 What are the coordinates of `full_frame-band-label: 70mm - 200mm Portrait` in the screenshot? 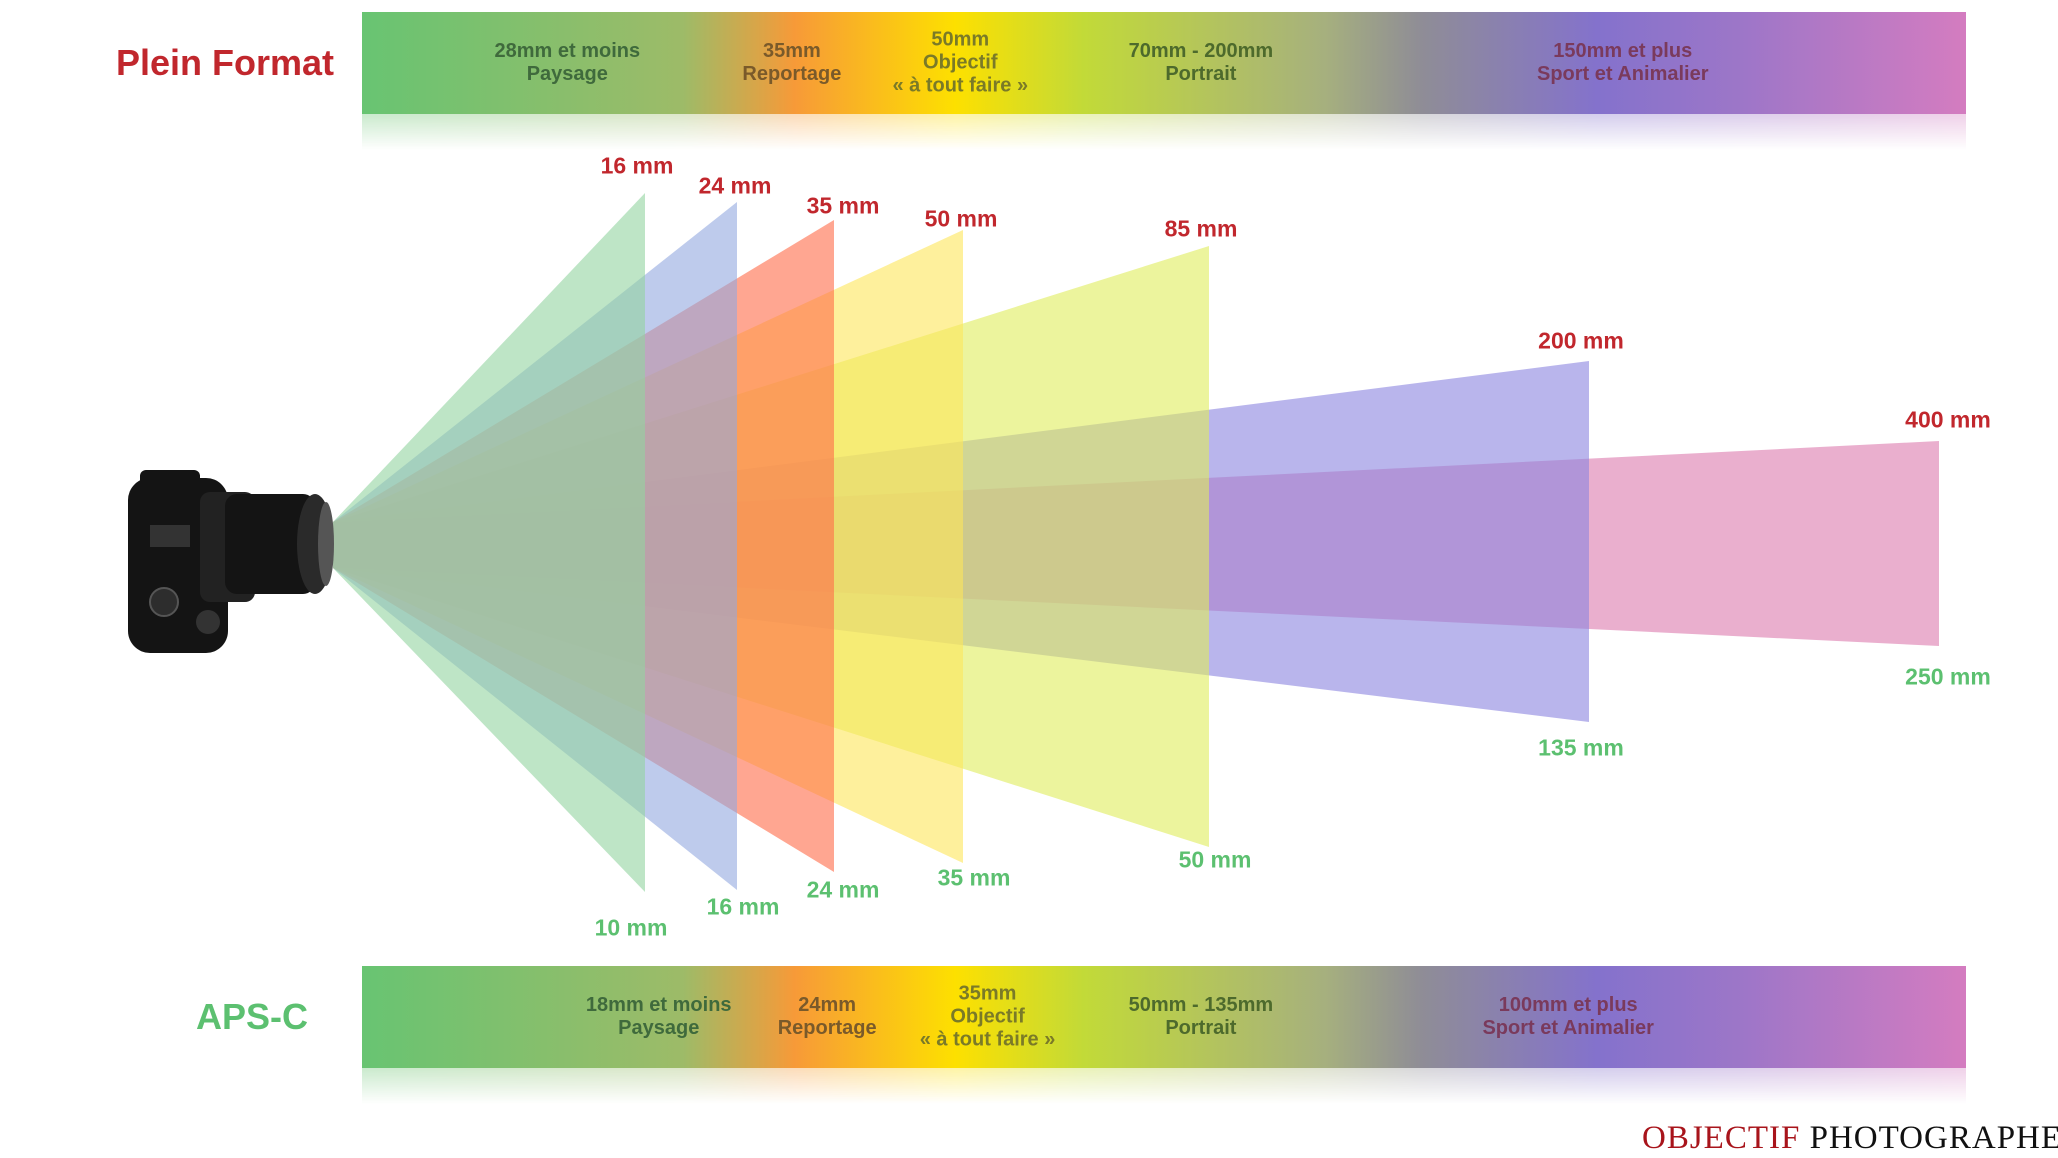 It's located at (1201, 63).